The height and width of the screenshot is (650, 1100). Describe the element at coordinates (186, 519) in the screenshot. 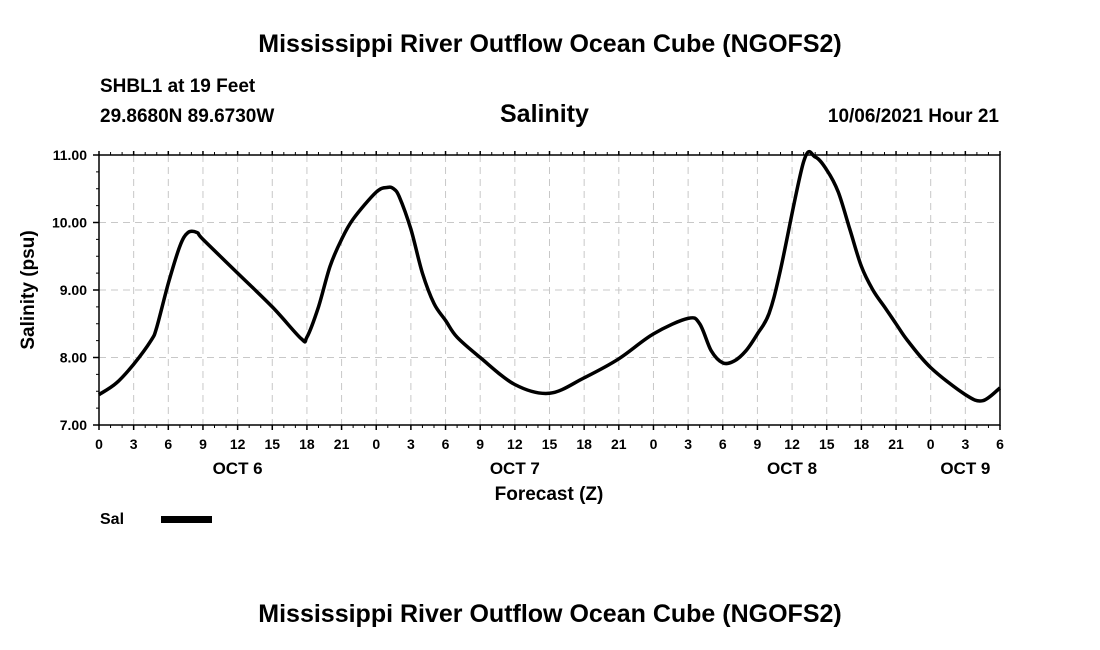

I see `legend-line-swatch` at that location.